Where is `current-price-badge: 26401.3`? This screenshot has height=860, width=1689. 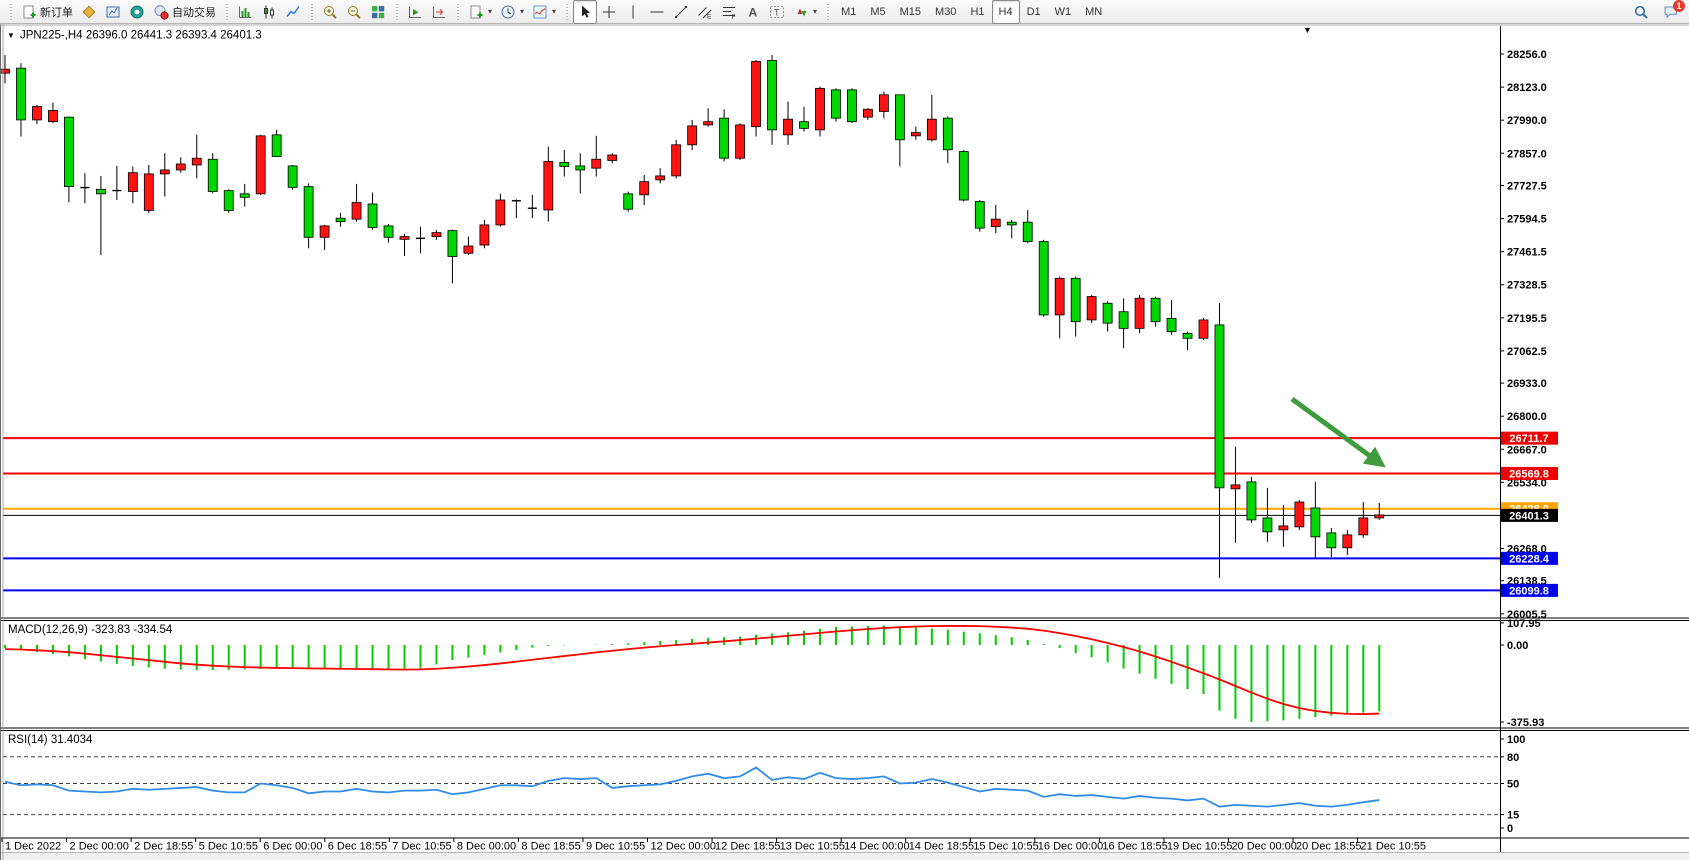 current-price-badge: 26401.3 is located at coordinates (1529, 515).